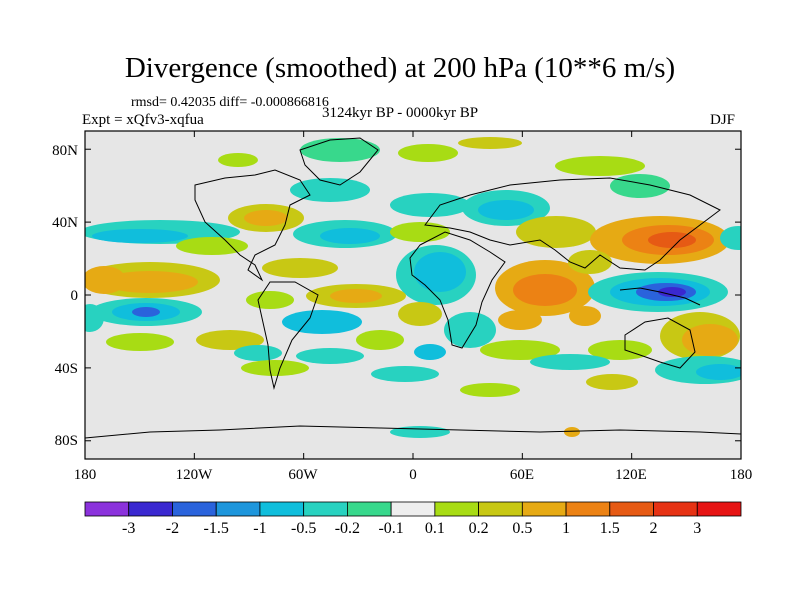 The width and height of the screenshot is (800, 600). Describe the element at coordinates (609, 528) in the screenshot. I see `colorbar-label: 1.5` at that location.